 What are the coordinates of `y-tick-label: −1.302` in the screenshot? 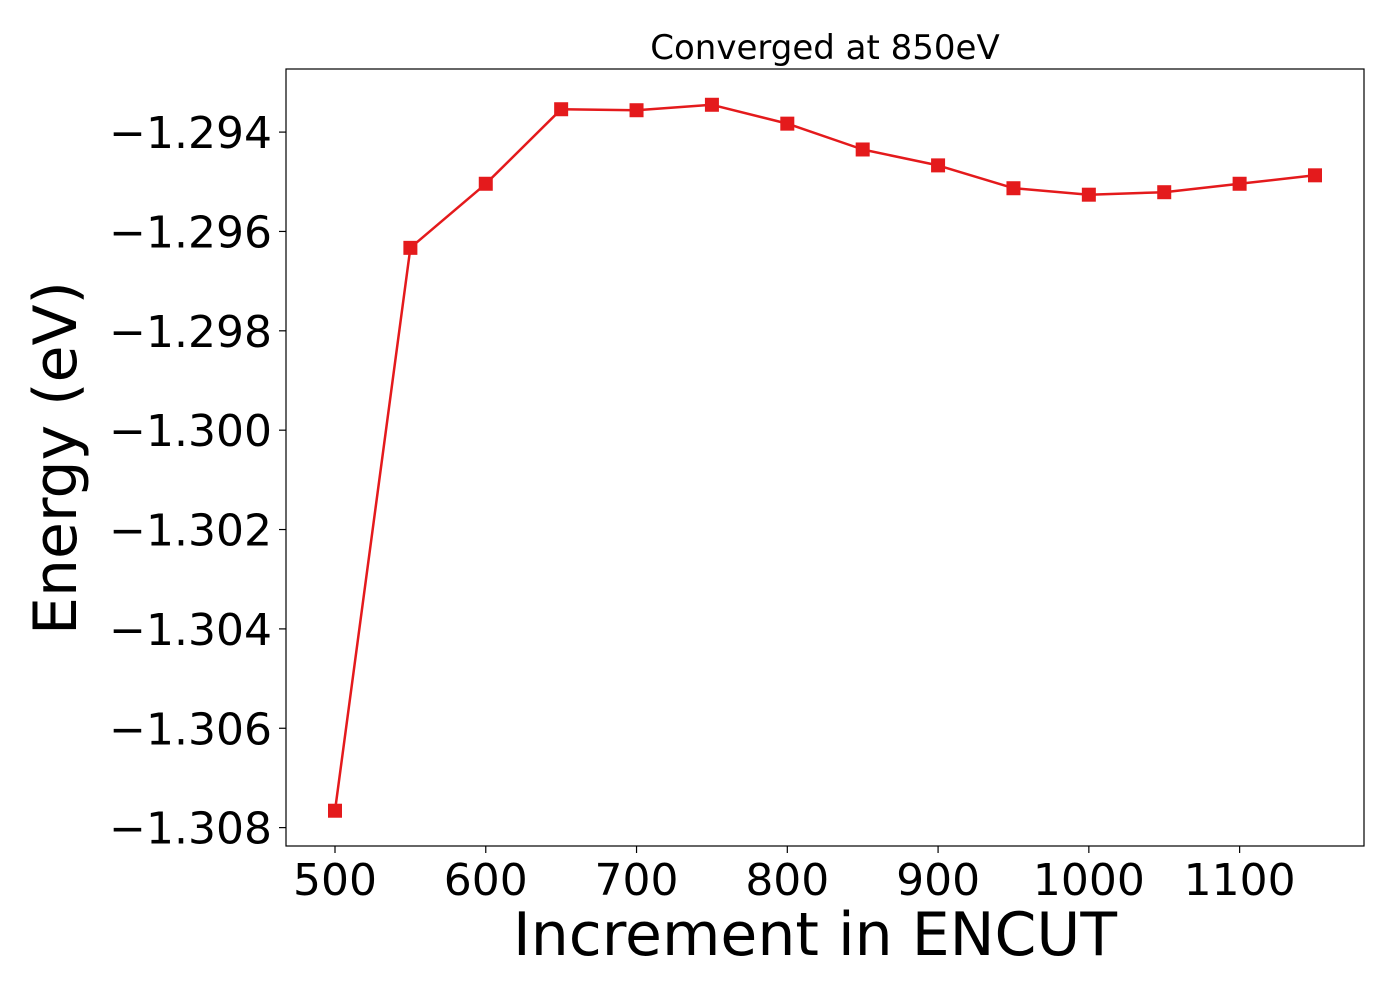 It's located at (190, 531).